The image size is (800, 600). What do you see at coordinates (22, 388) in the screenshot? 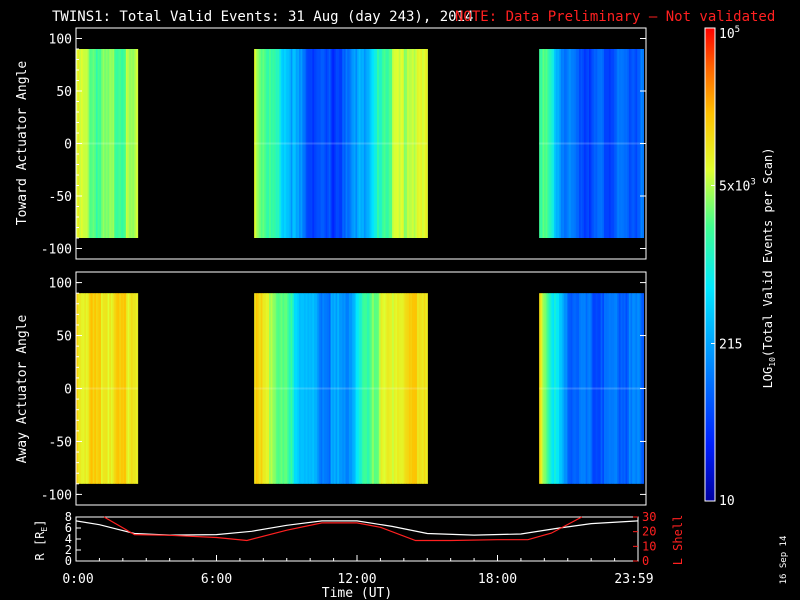
I see `ylabel-away: Away Actuator Angle` at bounding box center [22, 388].